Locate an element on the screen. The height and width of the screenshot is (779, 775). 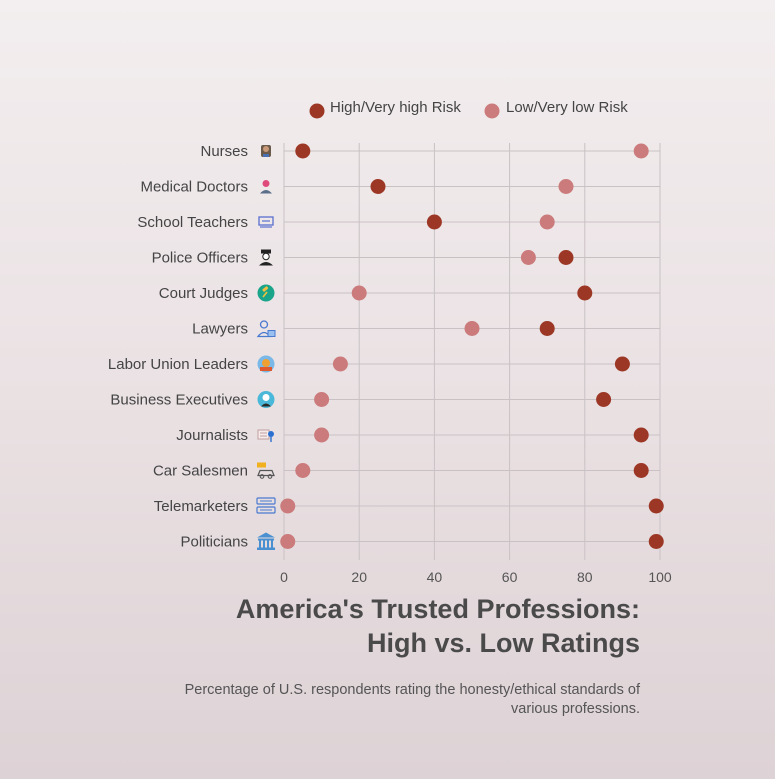
chart-title-line-2: High vs. Low Ratings is located at coordinates (503, 643).